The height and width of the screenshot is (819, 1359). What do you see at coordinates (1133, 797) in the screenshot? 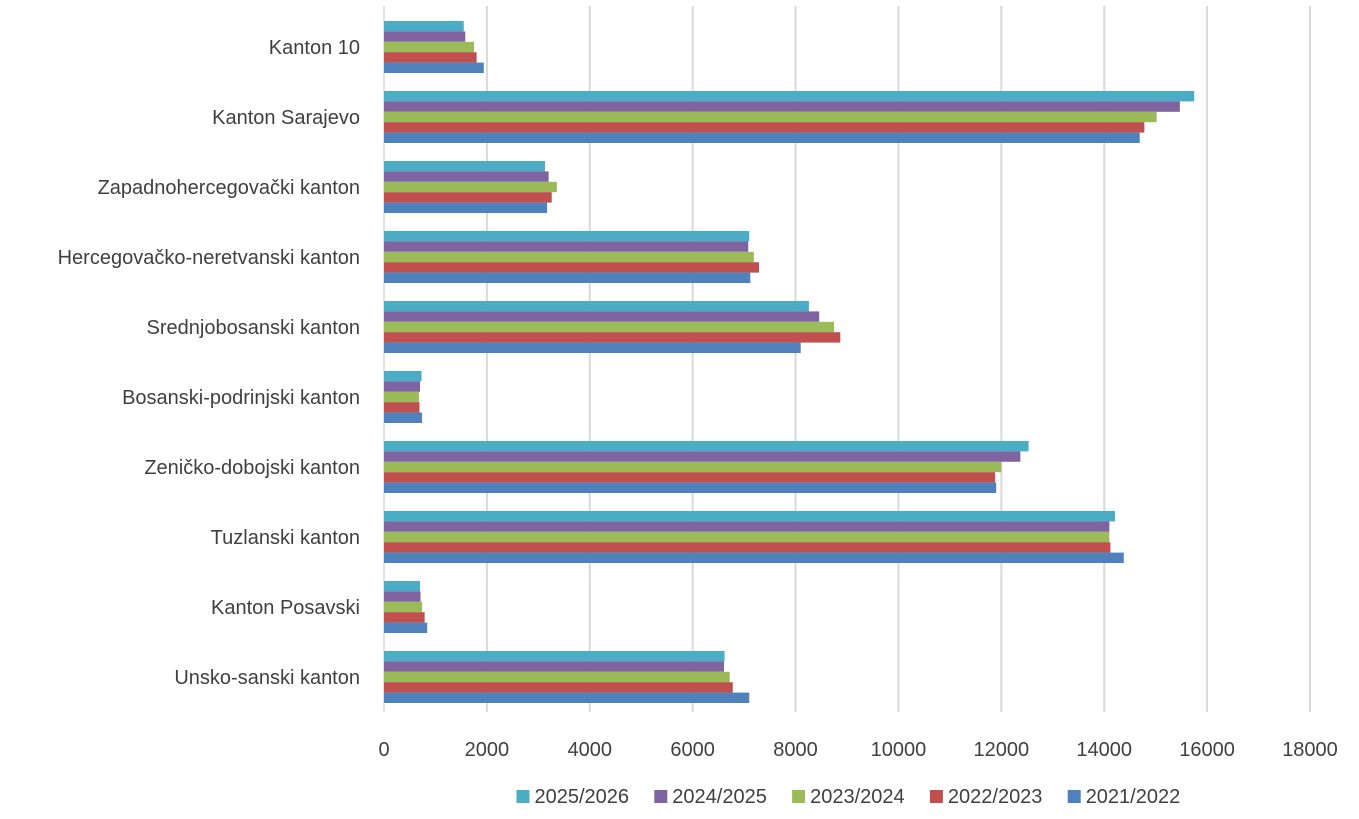
I see `legend-label: 2021/2022` at bounding box center [1133, 797].